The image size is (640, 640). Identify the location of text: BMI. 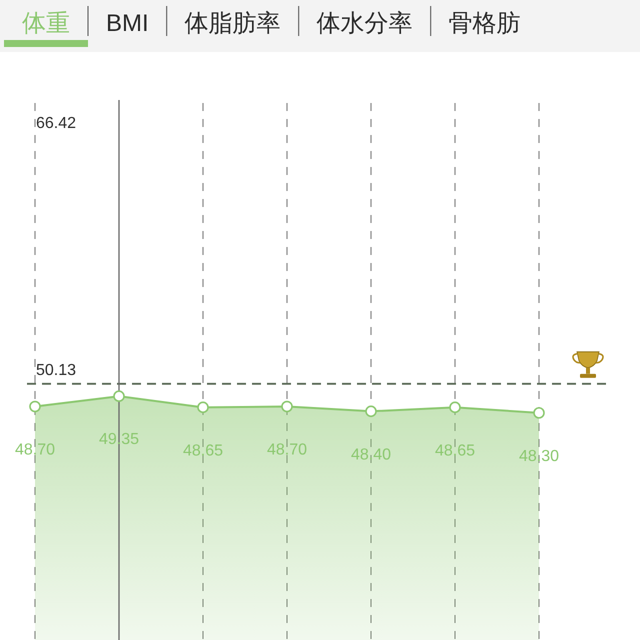
(127, 23).